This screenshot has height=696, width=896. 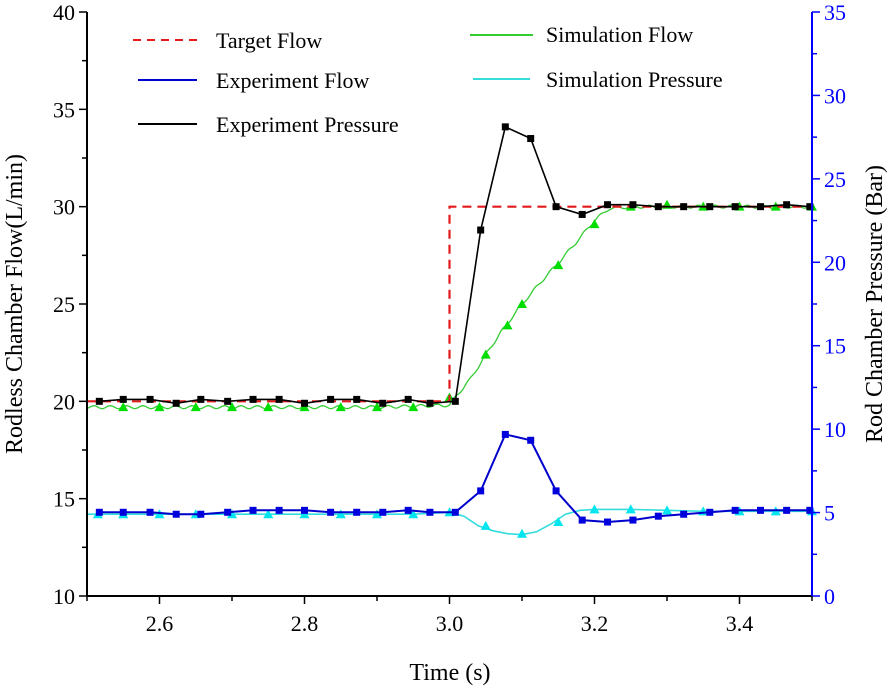 I want to click on legend-label-sim-pressure: Simulation Pressure, so click(x=634, y=79).